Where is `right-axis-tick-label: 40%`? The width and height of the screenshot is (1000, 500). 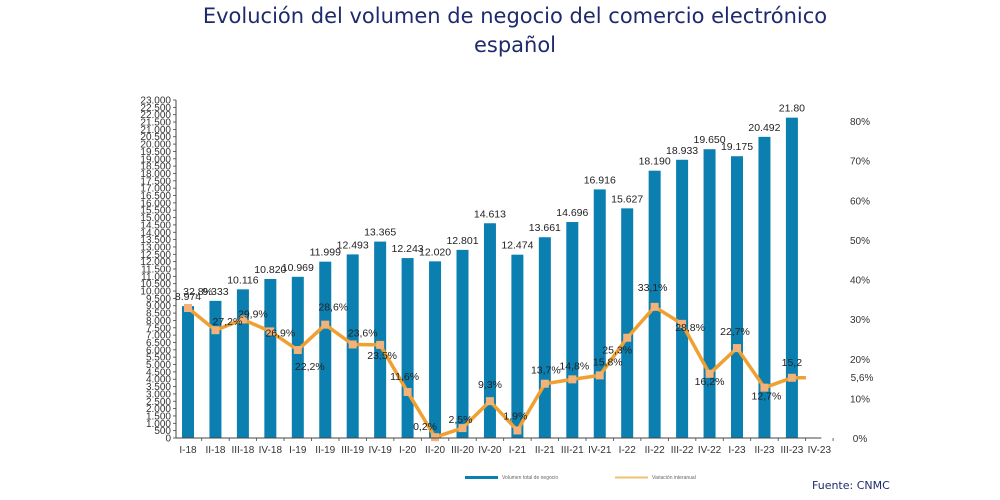 right-axis-tick-label: 40% is located at coordinates (860, 281).